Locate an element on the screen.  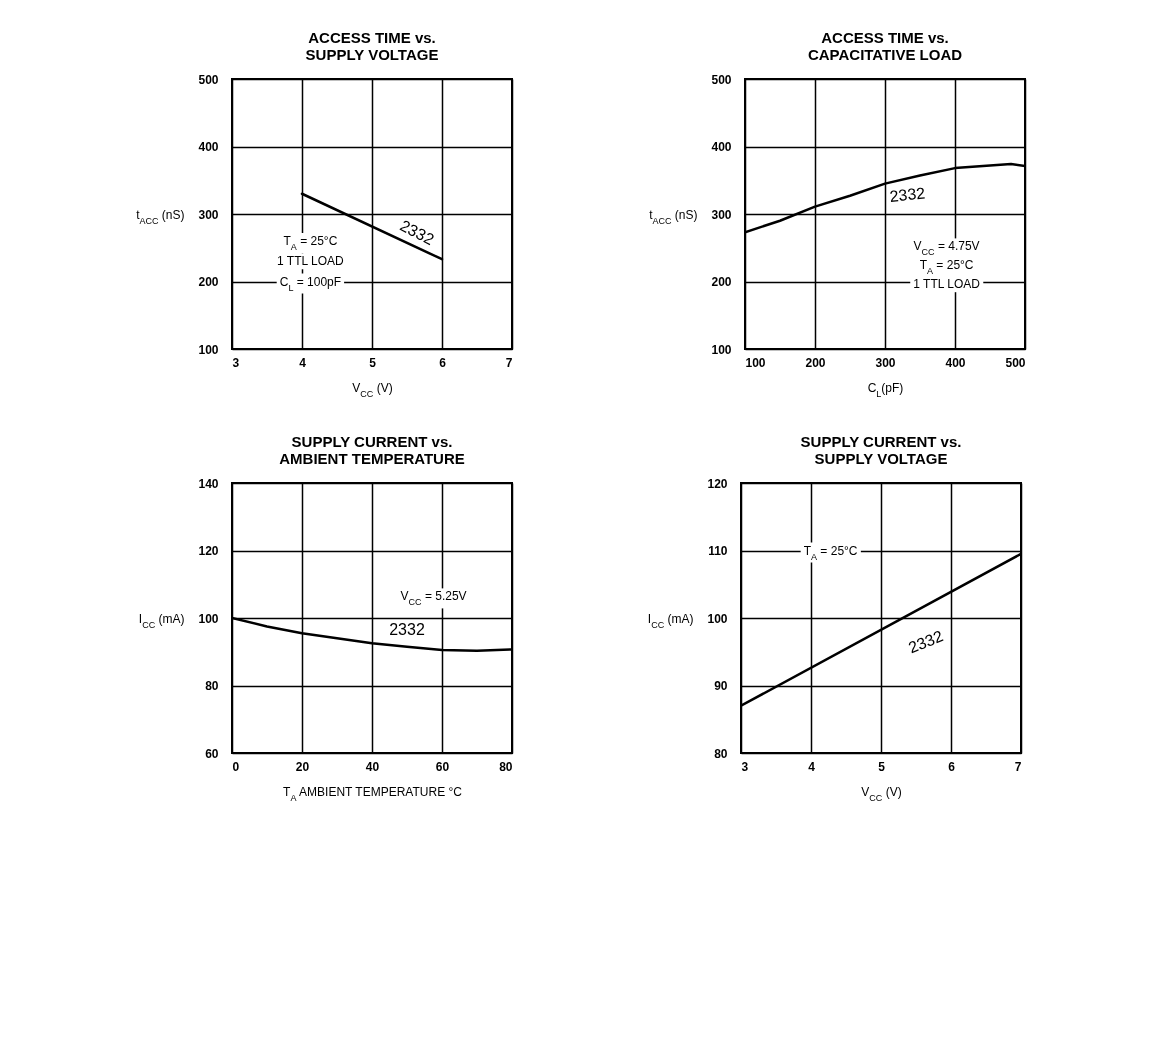
chart-title: SUPPLY CURRENT vs. AMBIENT TEMPERATURE is located at coordinates (372, 450).